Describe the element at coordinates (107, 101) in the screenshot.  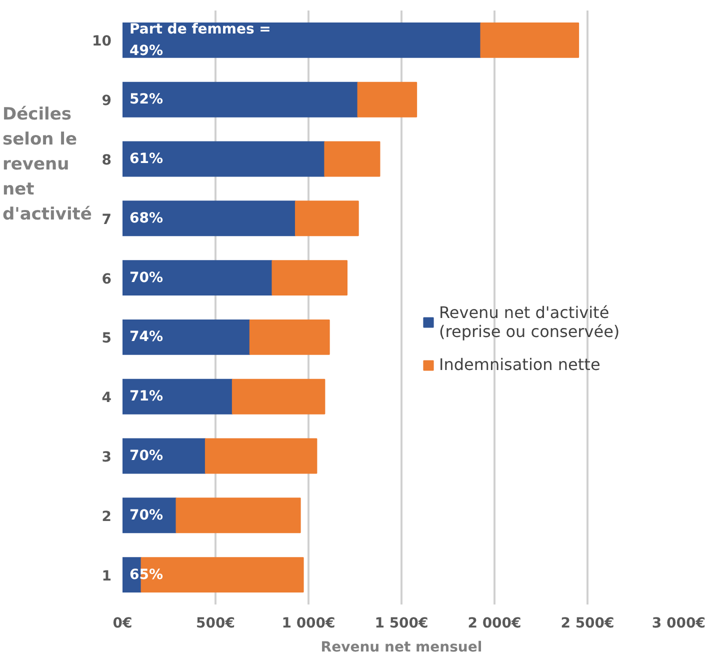
I see `y-tick-label: 9` at that location.